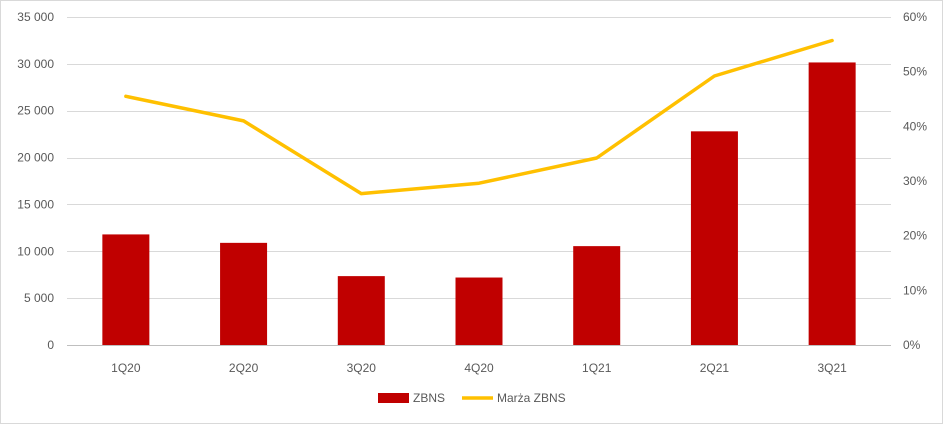 Image resolution: width=943 pixels, height=424 pixels. What do you see at coordinates (531, 398) in the screenshot?
I see `legend-label: Marża ZBNS` at bounding box center [531, 398].